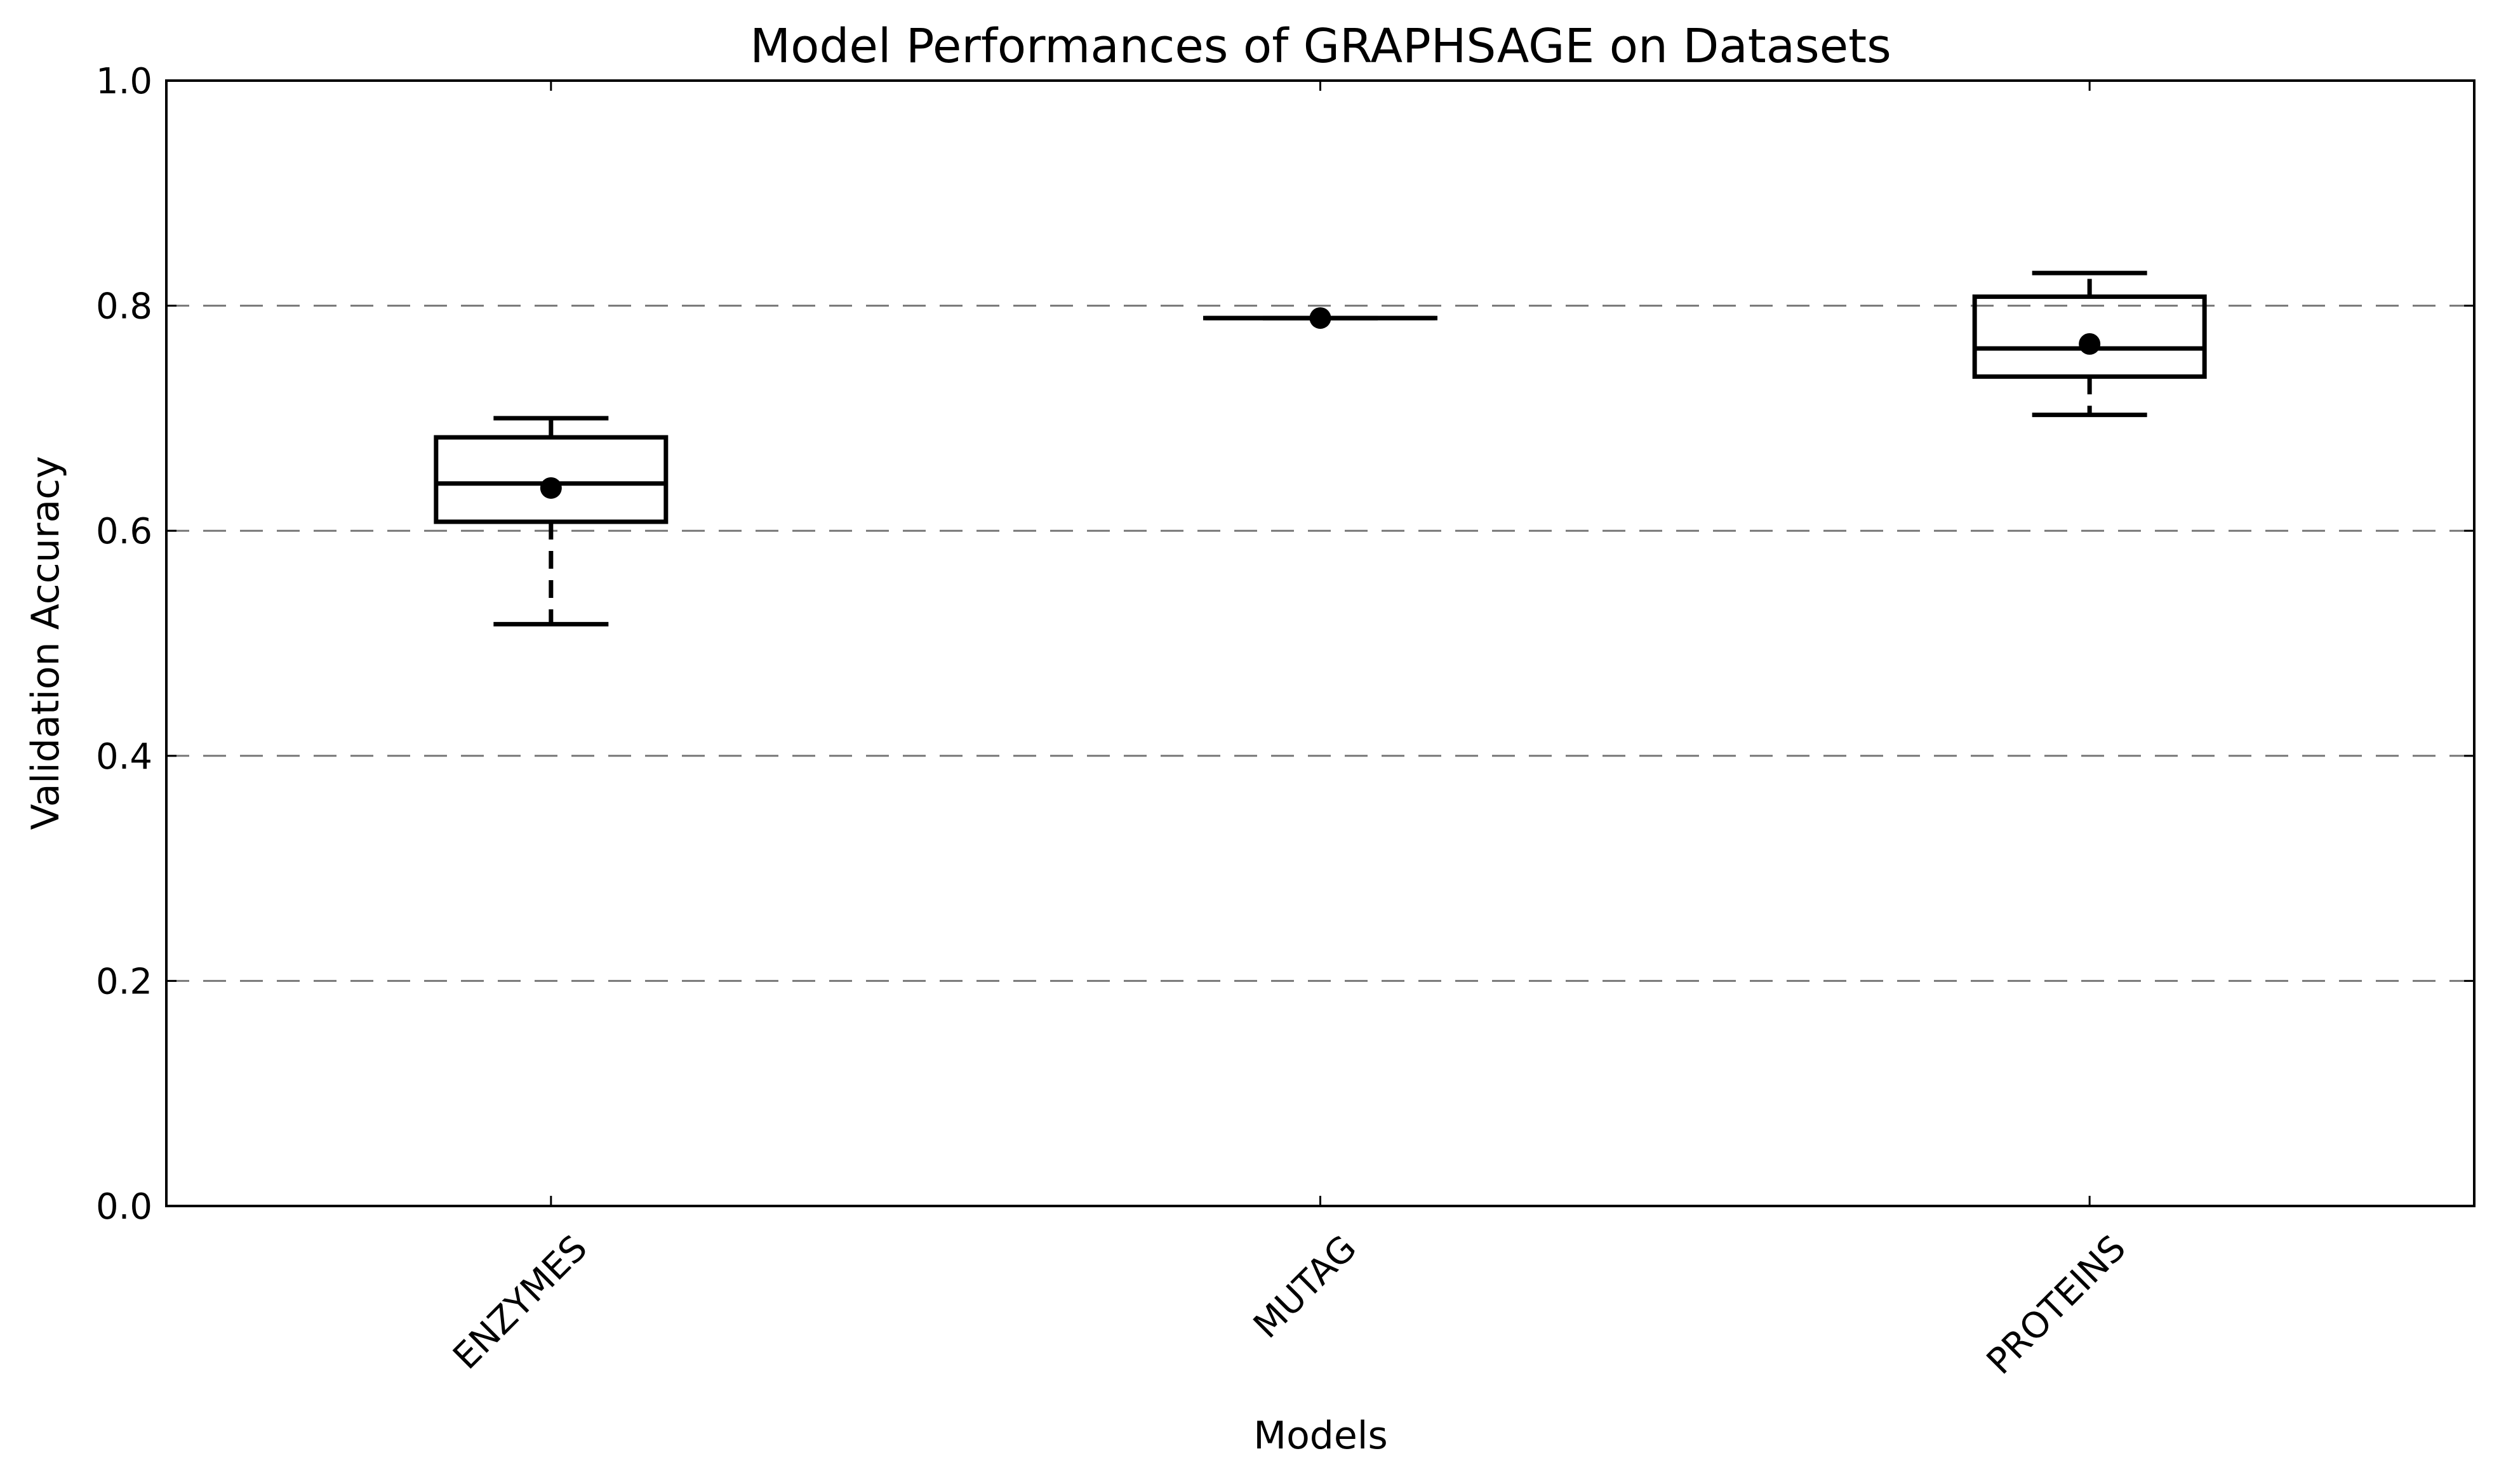 The image size is (2499, 1484). Describe the element at coordinates (124, 1207) in the screenshot. I see `y-tick-label: 0.0` at that location.